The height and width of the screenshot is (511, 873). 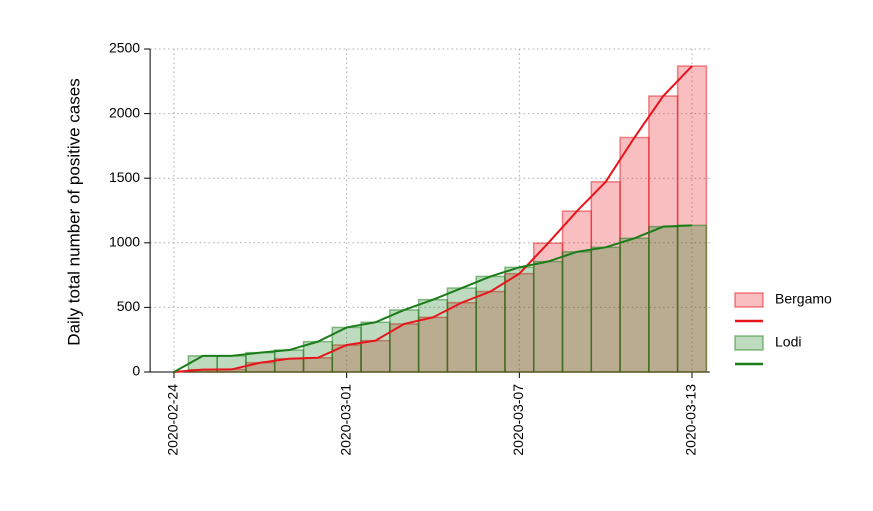 I want to click on x-tick-label: 2020-03-13, so click(x=691, y=420).